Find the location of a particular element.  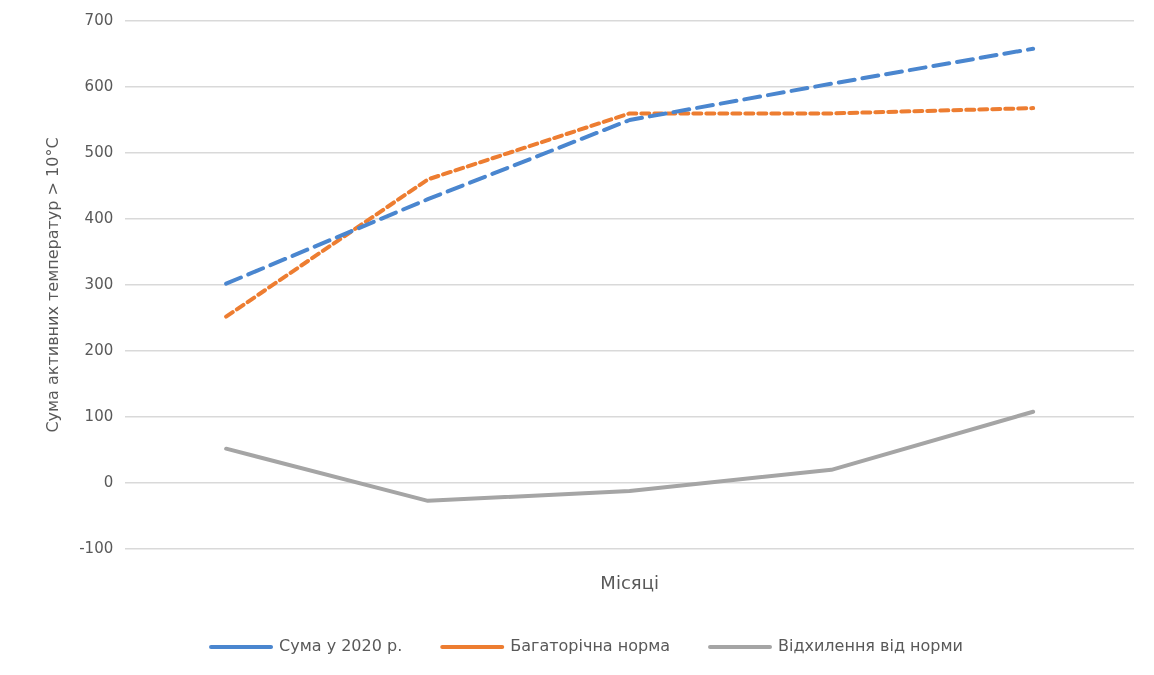

y-tick-label: 300 is located at coordinates (99, 283).